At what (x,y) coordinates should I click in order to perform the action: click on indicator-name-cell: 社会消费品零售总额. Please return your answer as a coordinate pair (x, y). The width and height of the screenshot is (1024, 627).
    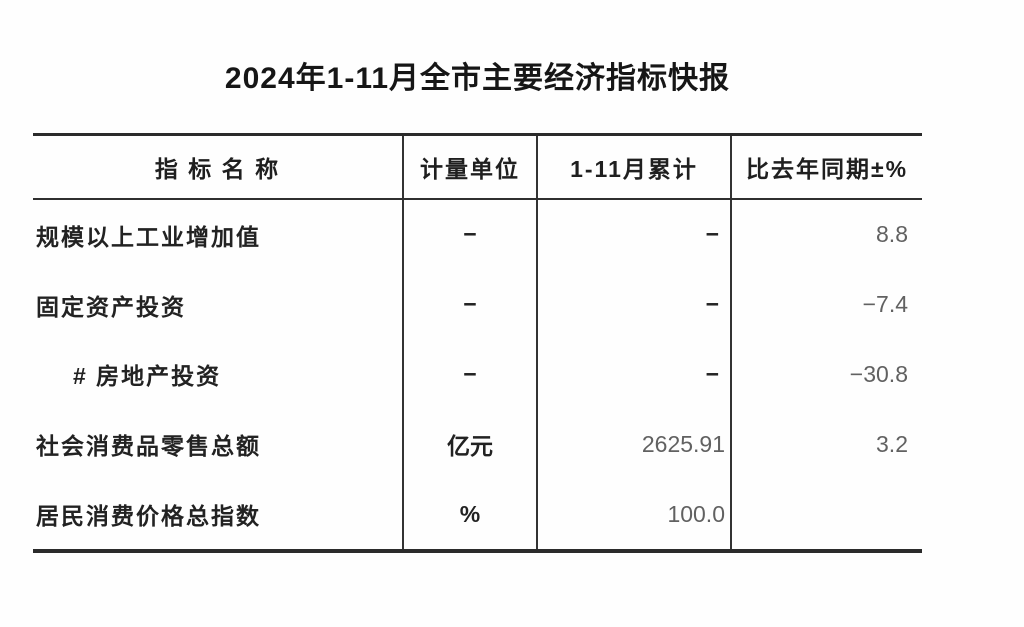
    Looking at the image, I should click on (218, 444).